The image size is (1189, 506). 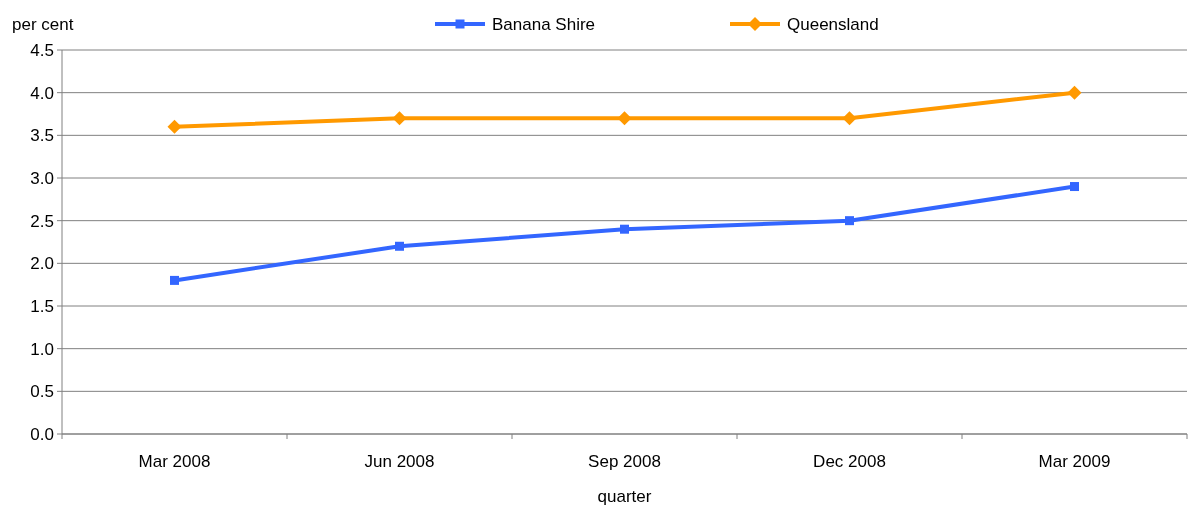 I want to click on y-tick-label: 3.0, so click(x=42, y=178).